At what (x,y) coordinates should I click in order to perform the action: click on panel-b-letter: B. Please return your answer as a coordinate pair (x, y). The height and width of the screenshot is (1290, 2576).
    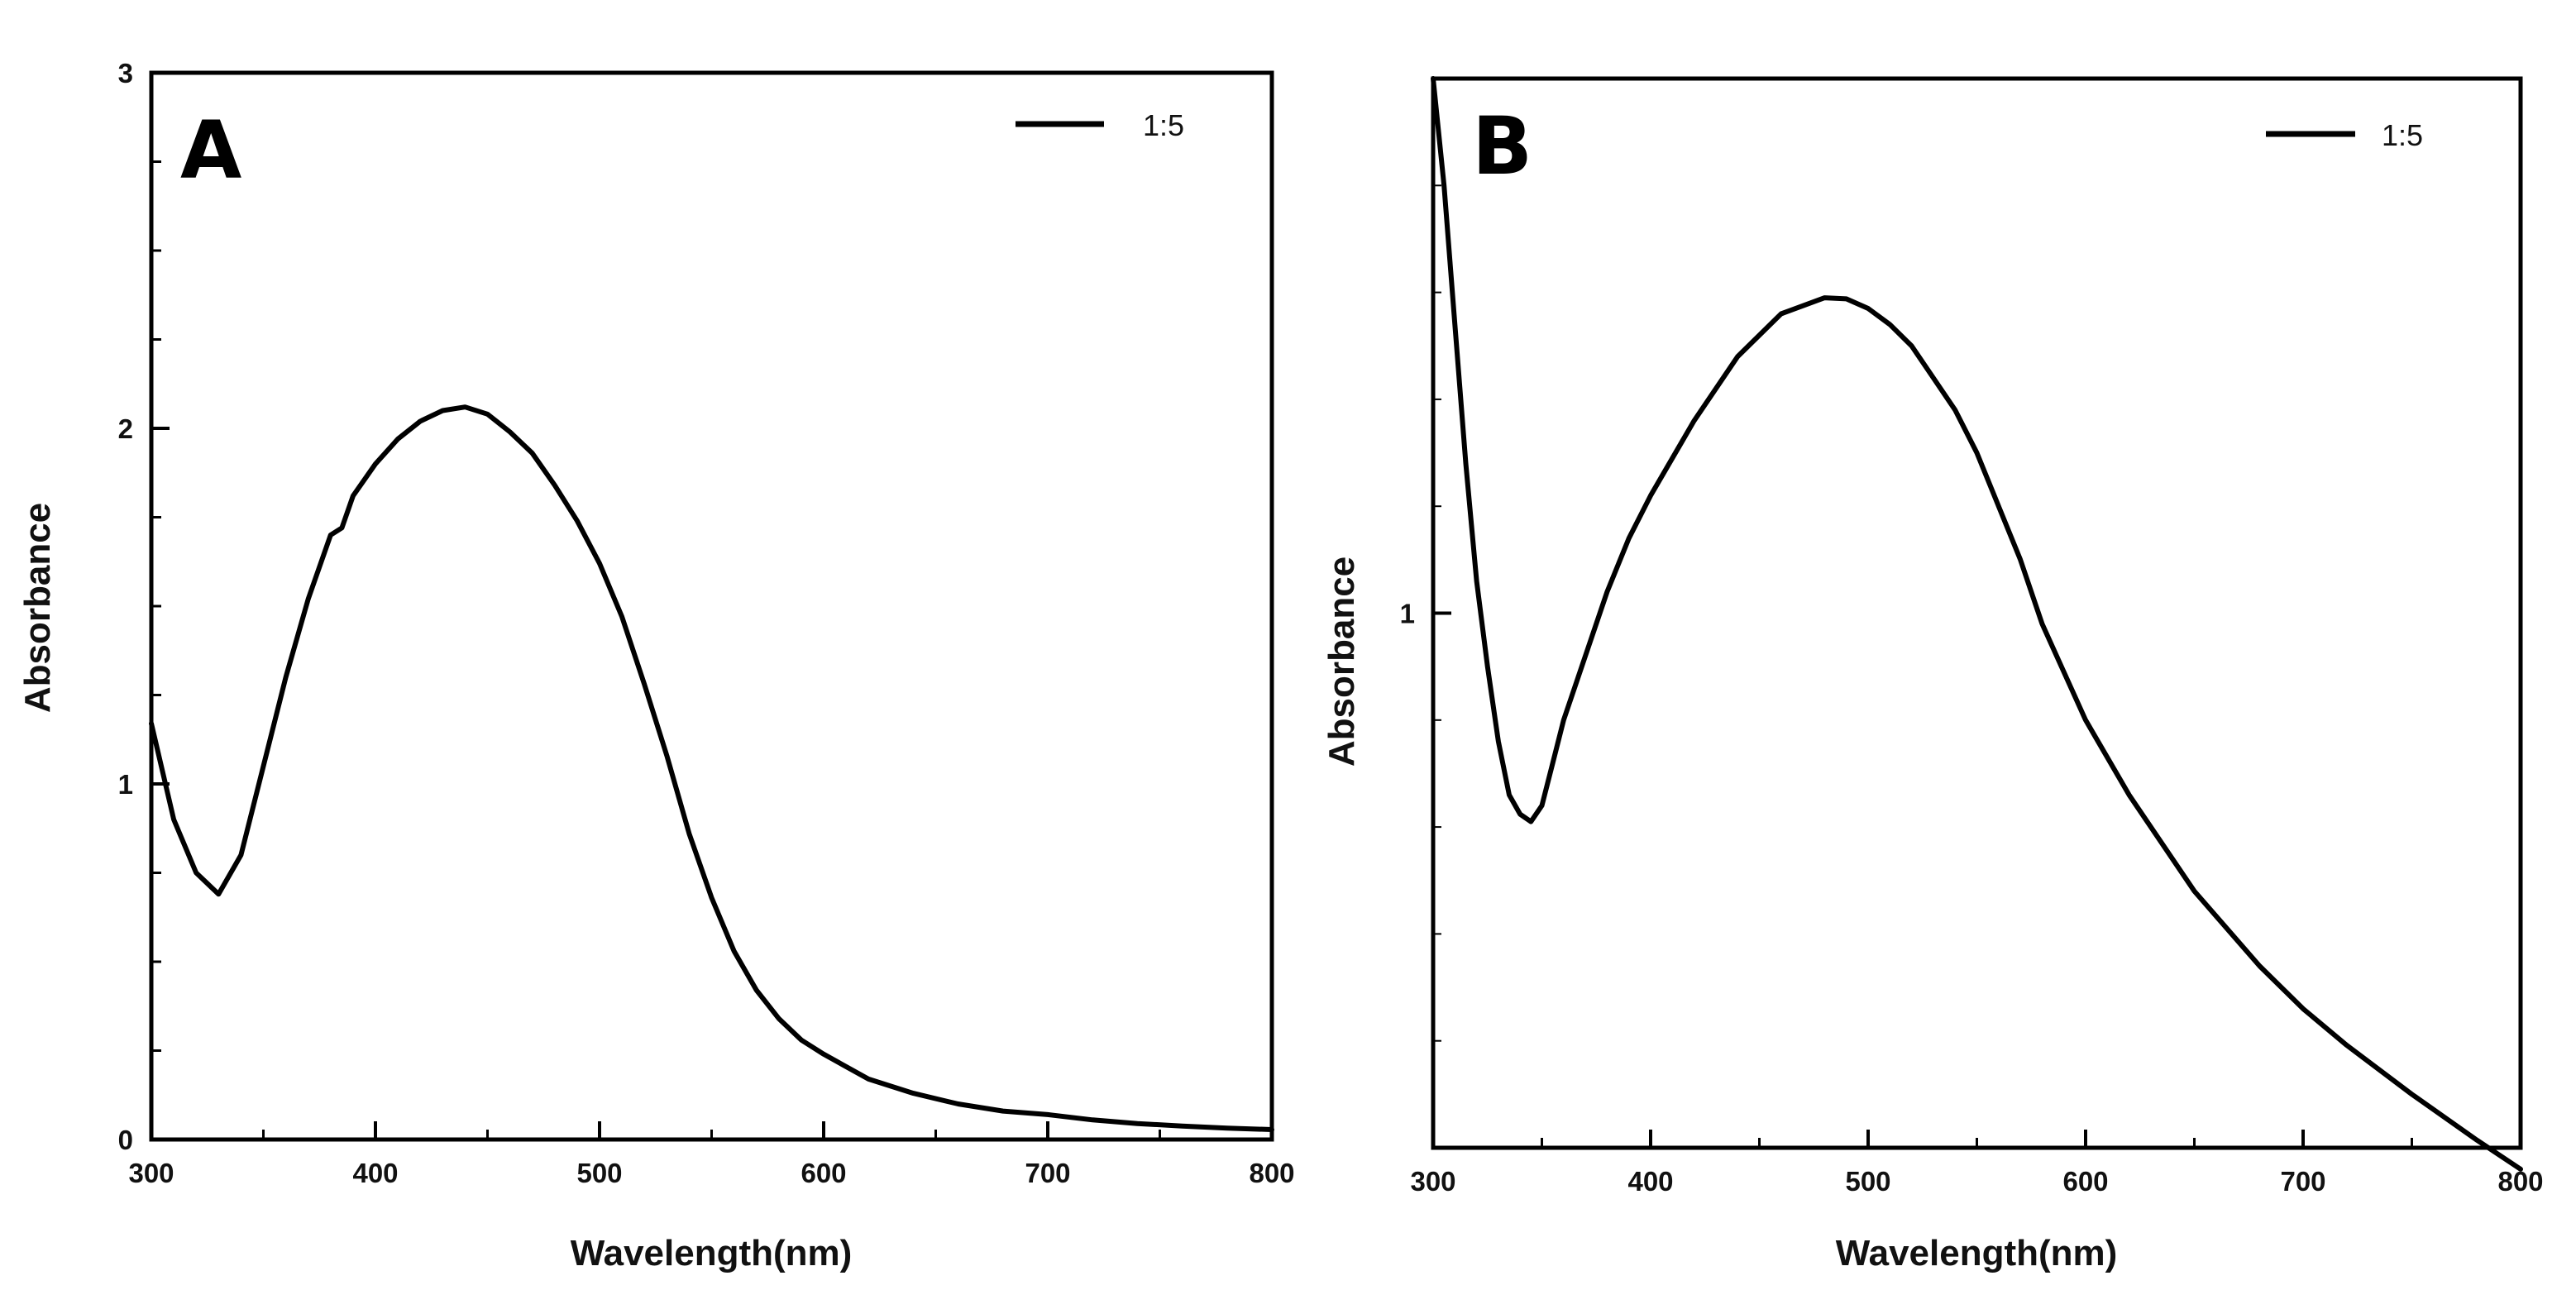
    Looking at the image, I should click on (1502, 146).